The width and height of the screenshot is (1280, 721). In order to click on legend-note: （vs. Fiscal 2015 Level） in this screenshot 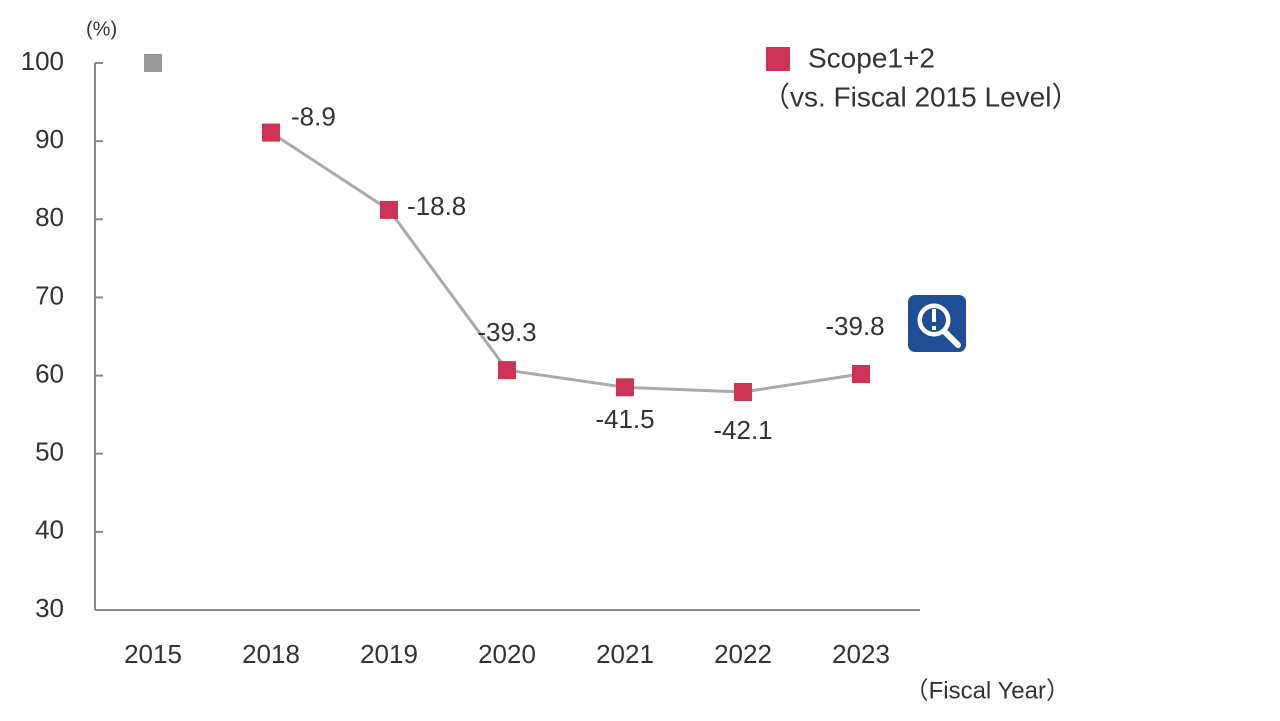, I will do `click(920, 96)`.